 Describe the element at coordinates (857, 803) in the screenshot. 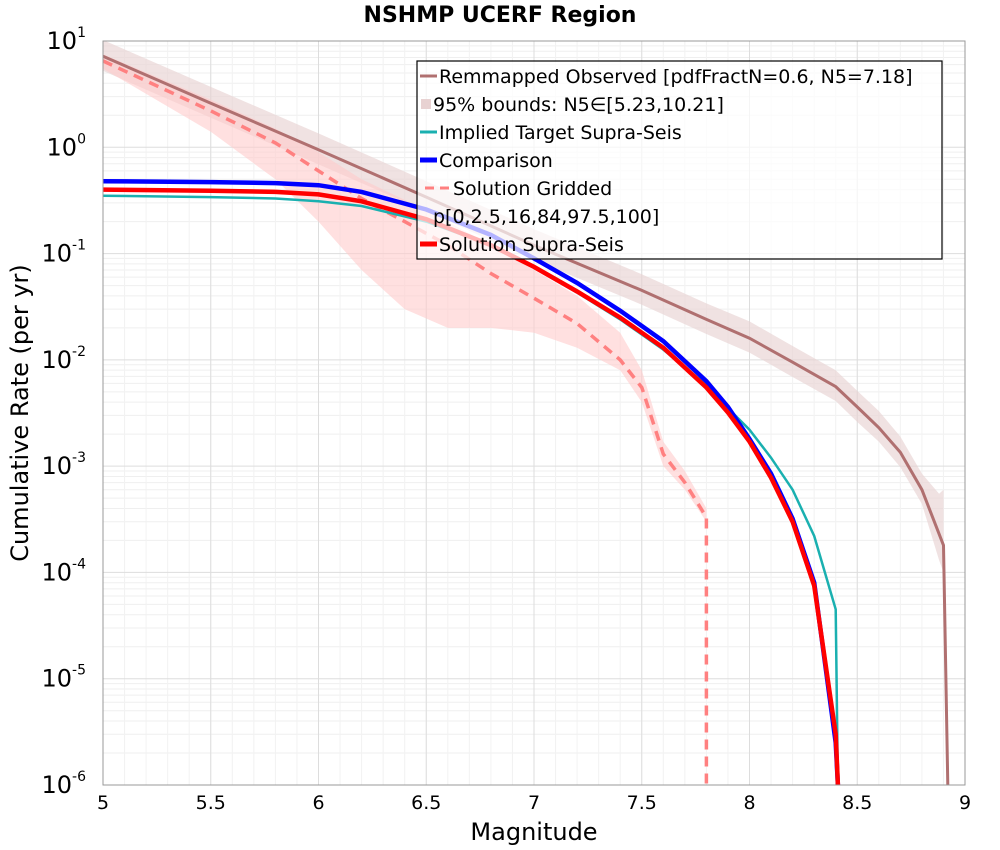

I see `x-tick-label: 8.5` at that location.